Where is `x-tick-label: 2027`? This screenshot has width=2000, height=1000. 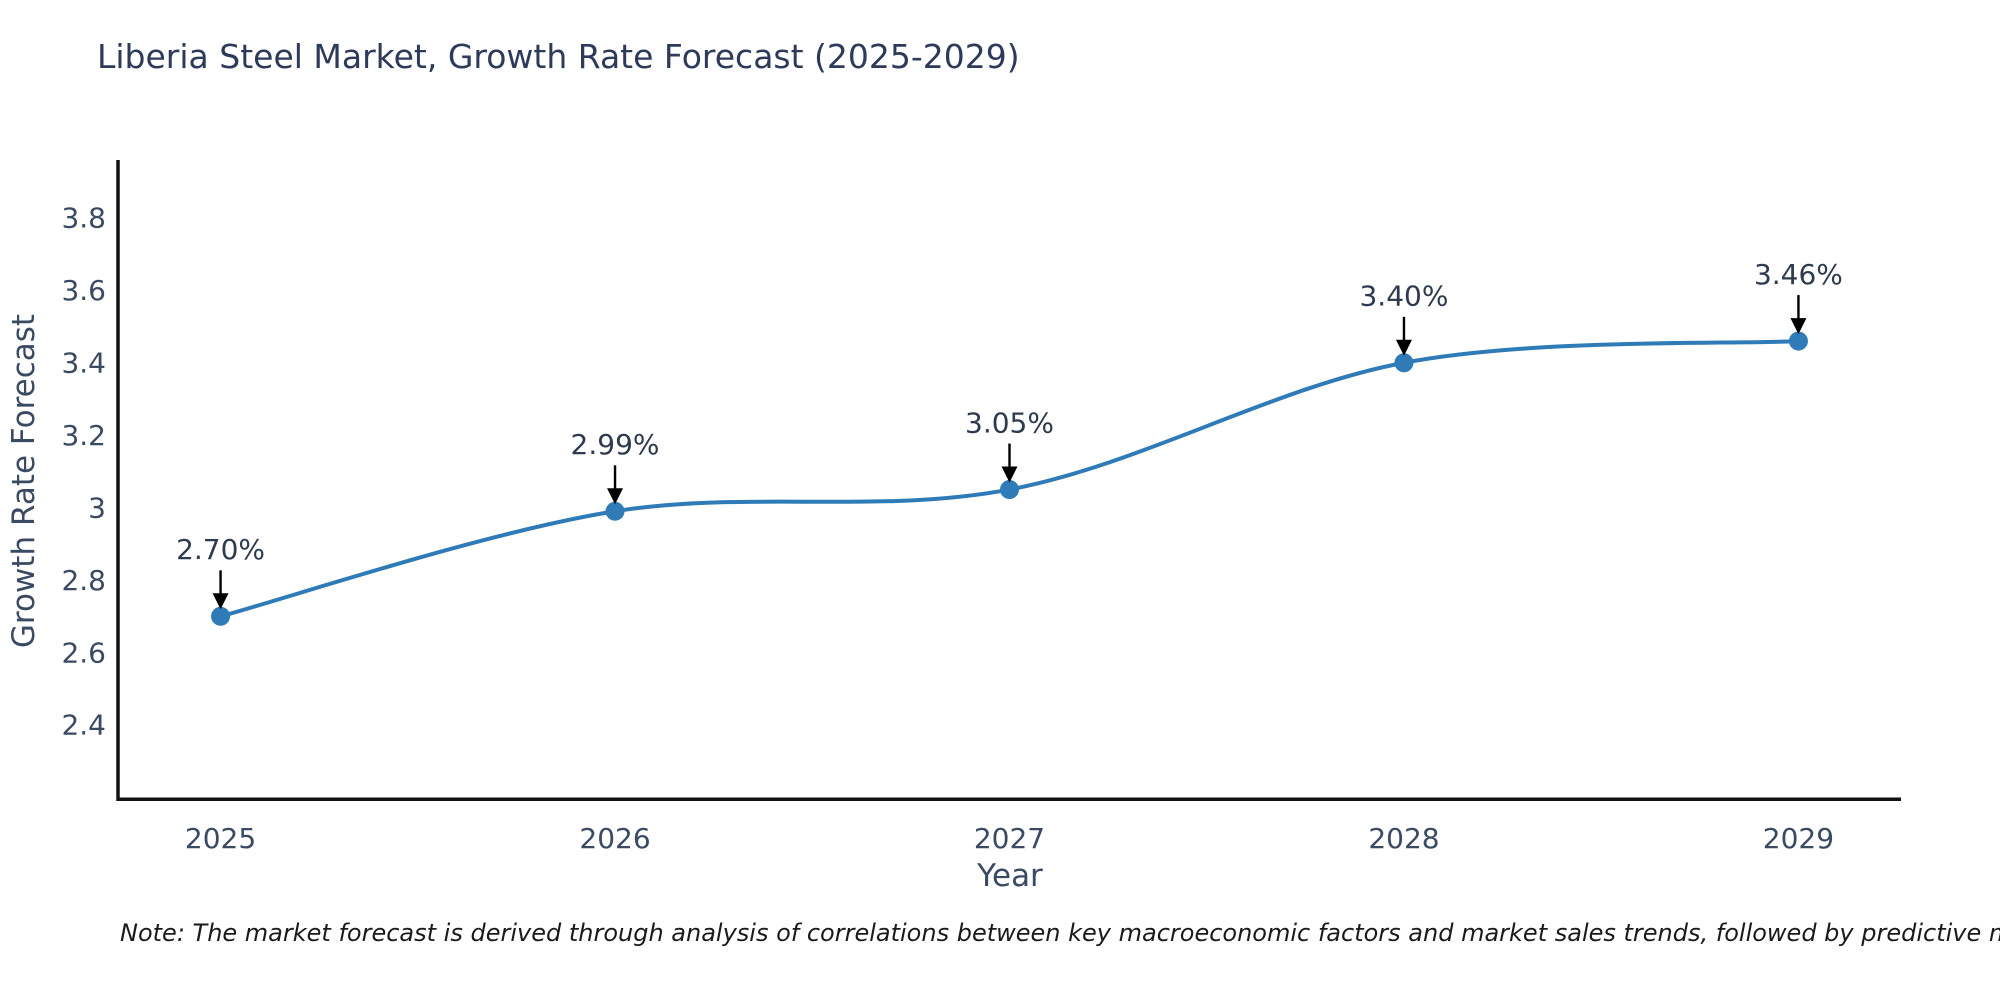 x-tick-label: 2027 is located at coordinates (1009, 838).